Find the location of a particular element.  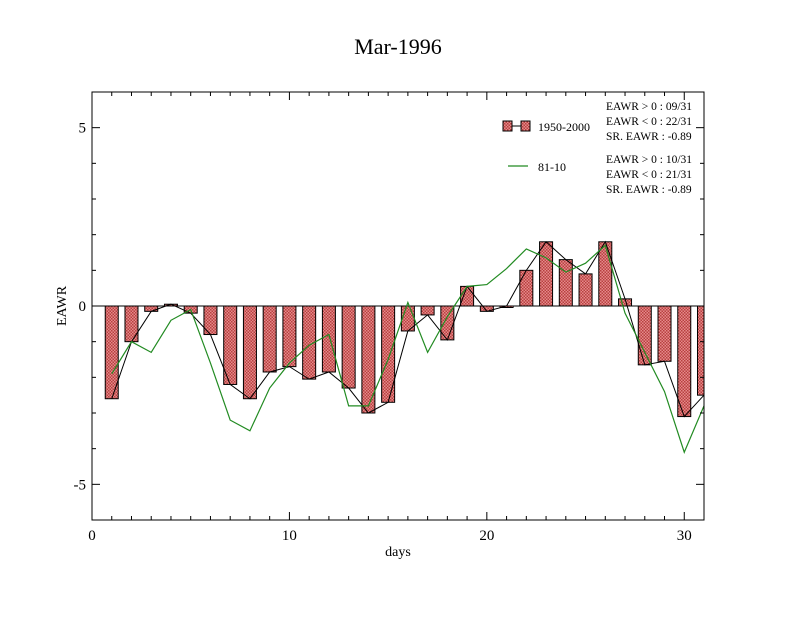

x-tick-label: 30 is located at coordinates (684, 536).